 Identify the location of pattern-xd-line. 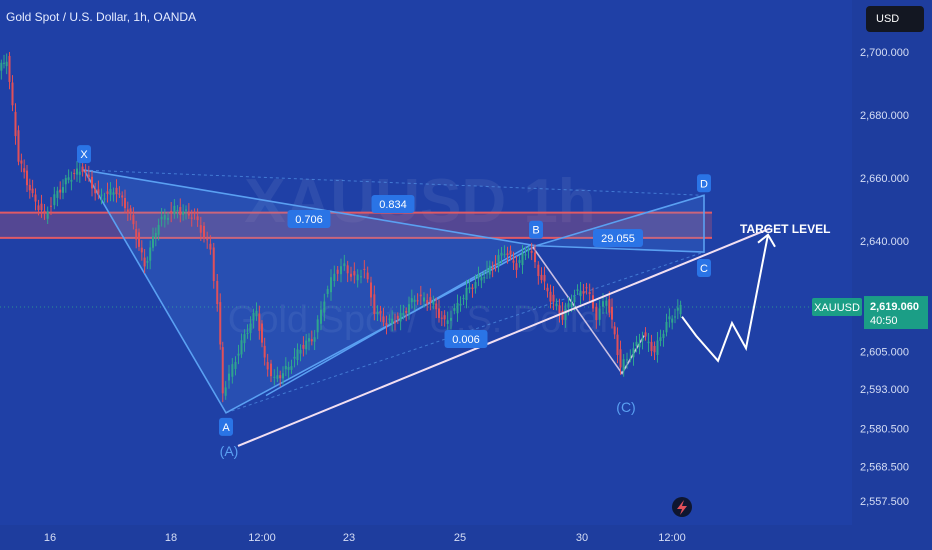
(394, 182).